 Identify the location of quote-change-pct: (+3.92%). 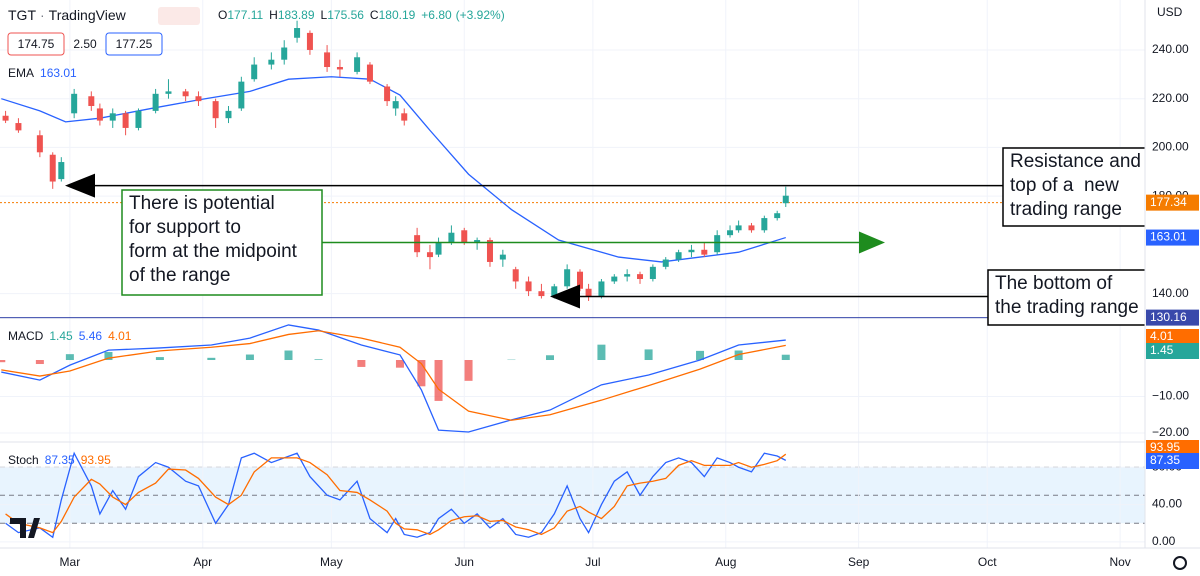
(480, 15).